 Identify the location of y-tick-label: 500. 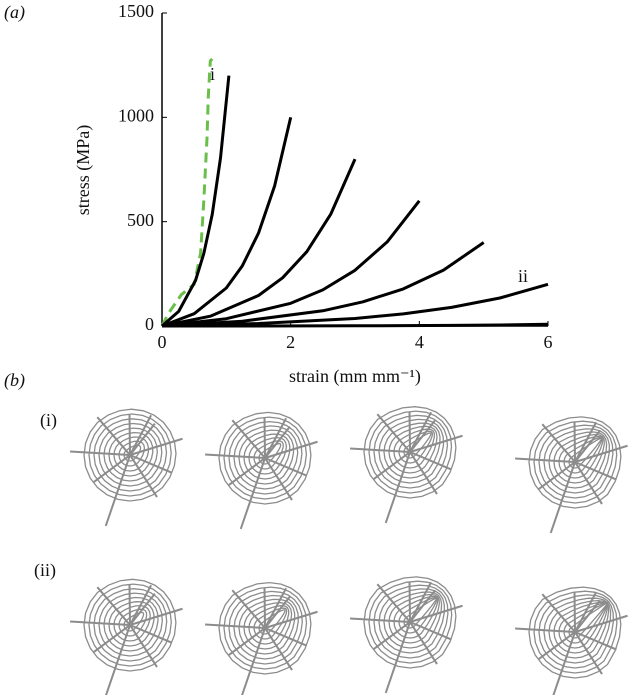
(140, 220).